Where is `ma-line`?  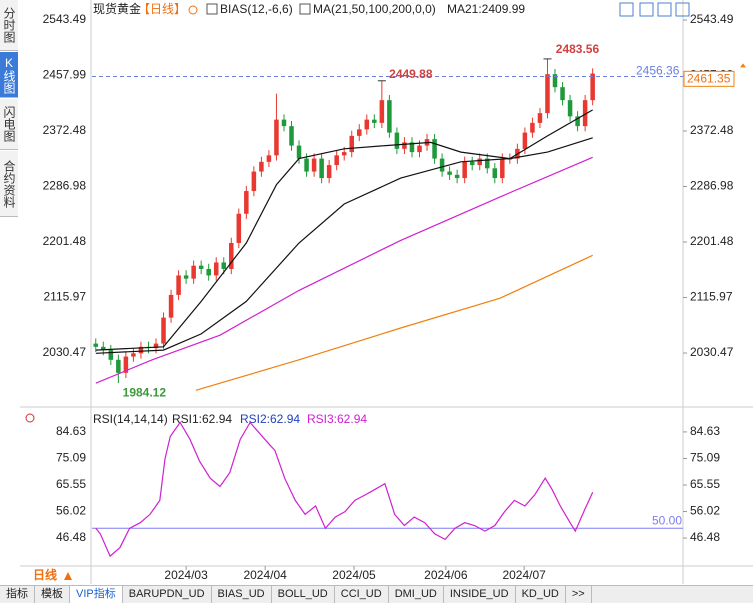 ma-line is located at coordinates (394, 322).